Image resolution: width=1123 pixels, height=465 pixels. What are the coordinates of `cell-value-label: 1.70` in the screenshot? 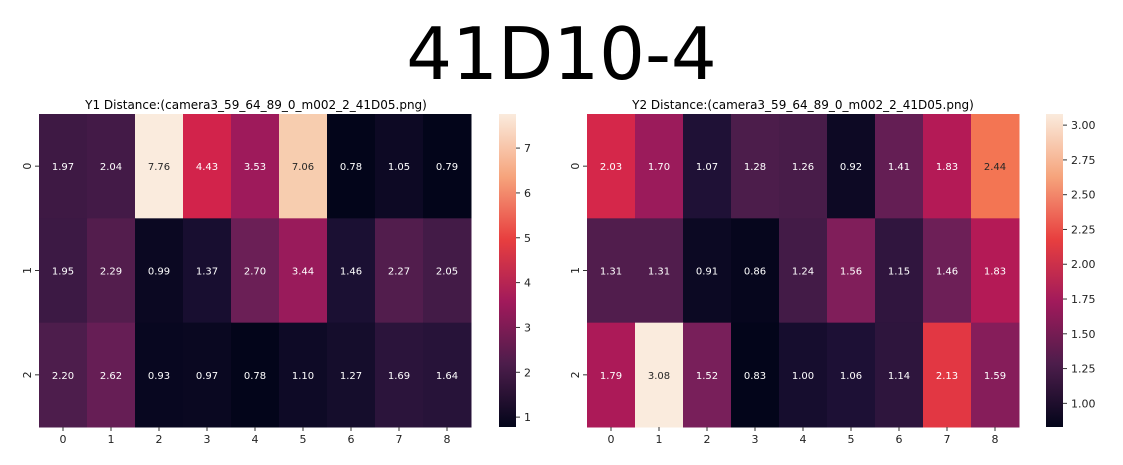 It's located at (659, 167).